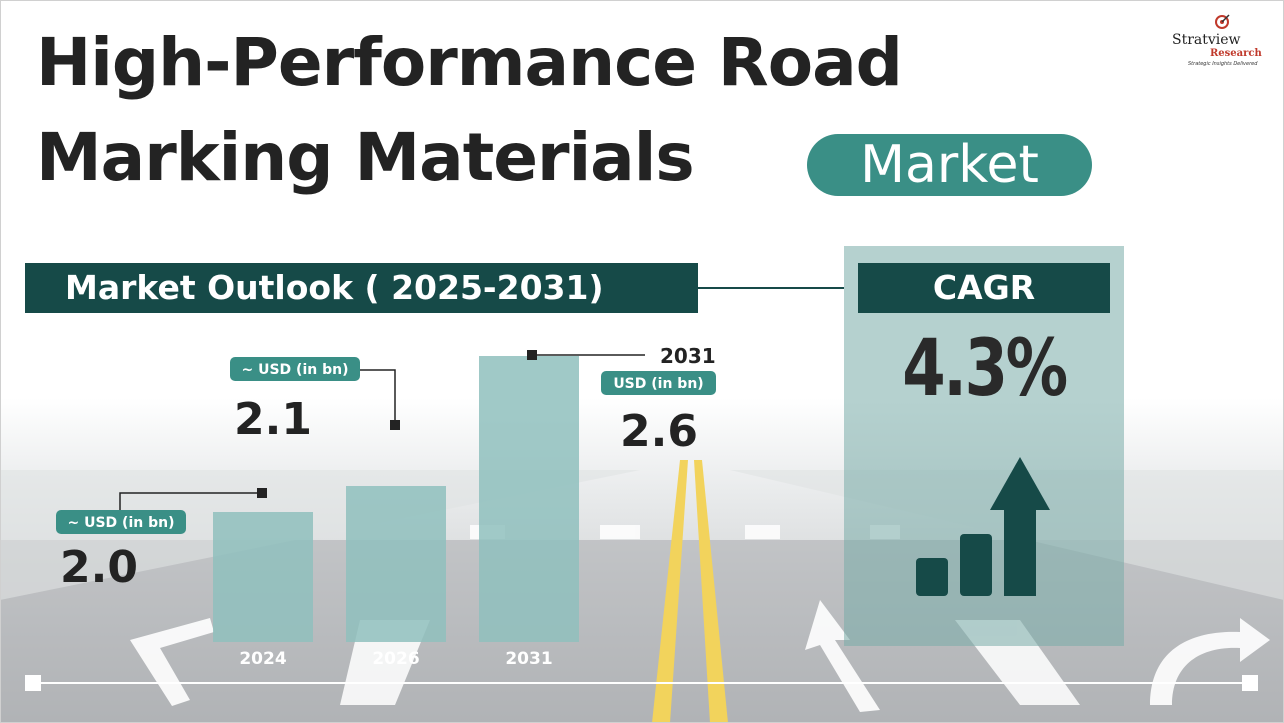  What do you see at coordinates (273, 419) in the screenshot?
I see `value-label-2026: 2.1` at bounding box center [273, 419].